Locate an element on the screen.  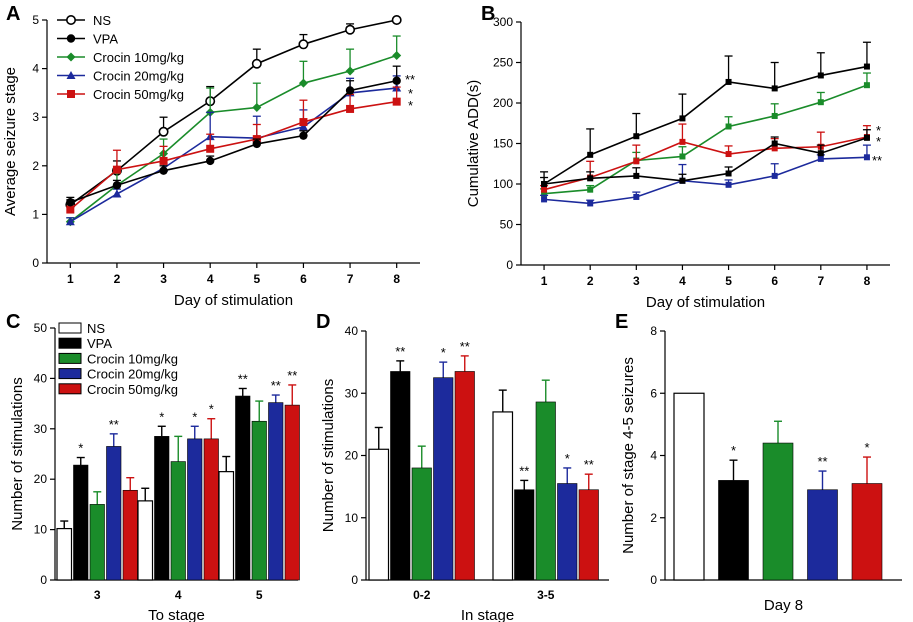
legend-label: VPA is located at coordinates (105, 39).